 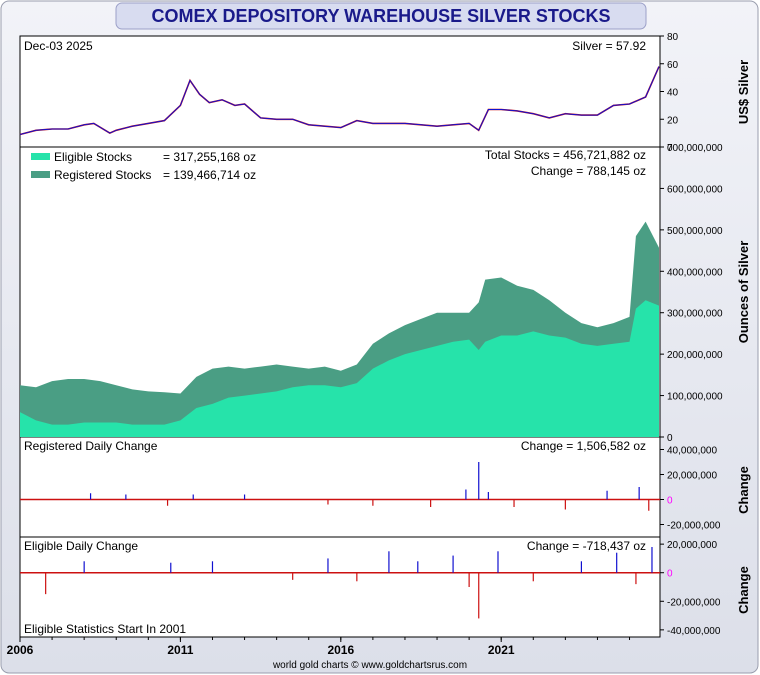 I want to click on chart-title: COMEX DEPOSITORY WAREHOUSE SILVER STOCKS, so click(x=380, y=16).